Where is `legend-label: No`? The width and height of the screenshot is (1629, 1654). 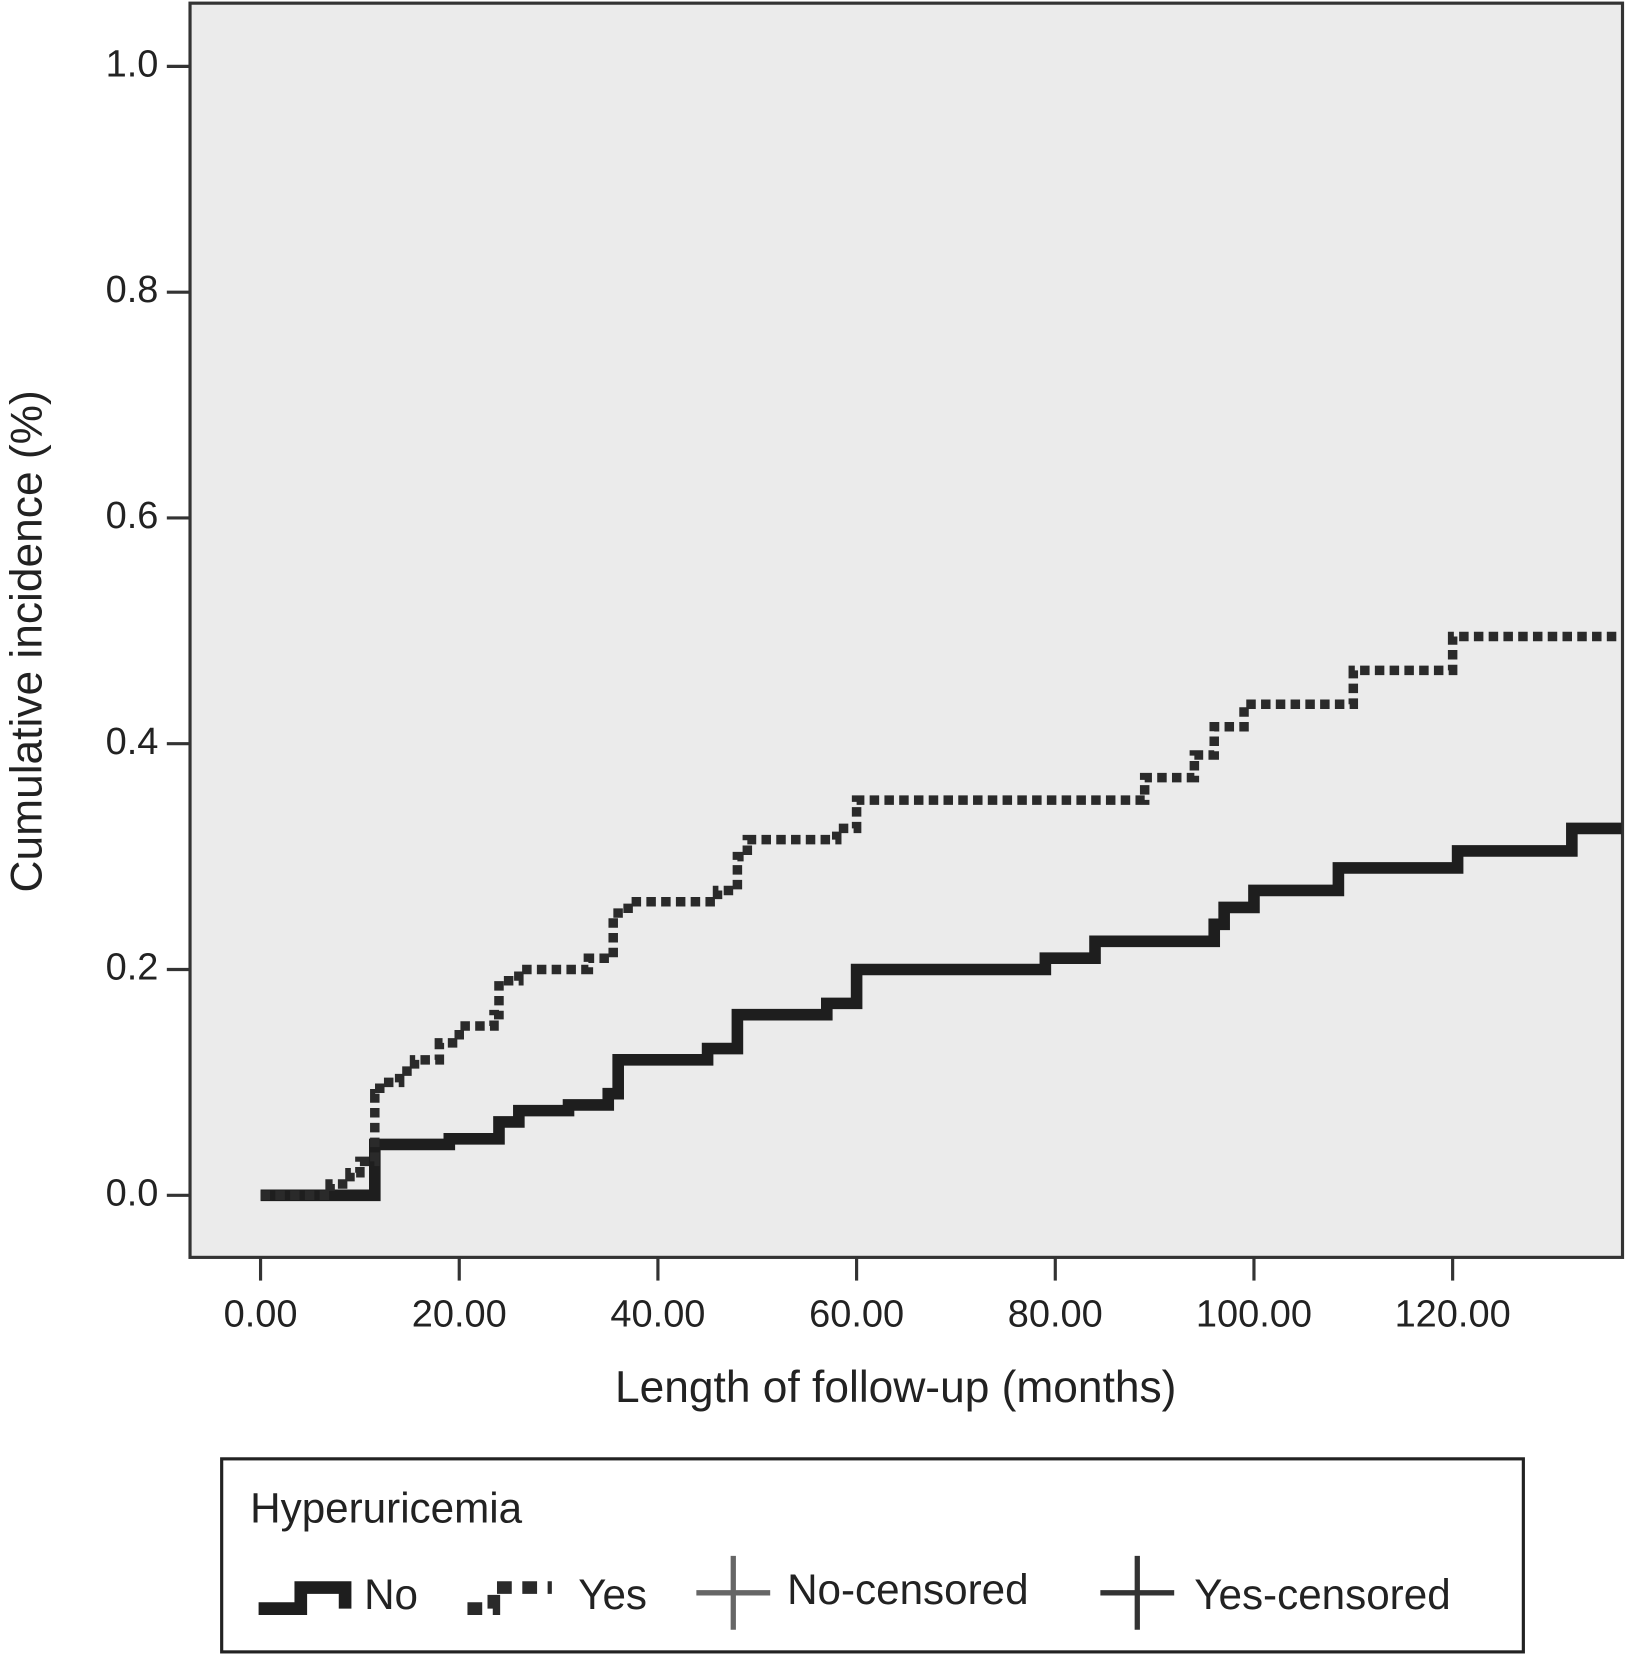
legend-label: No is located at coordinates (391, 1594).